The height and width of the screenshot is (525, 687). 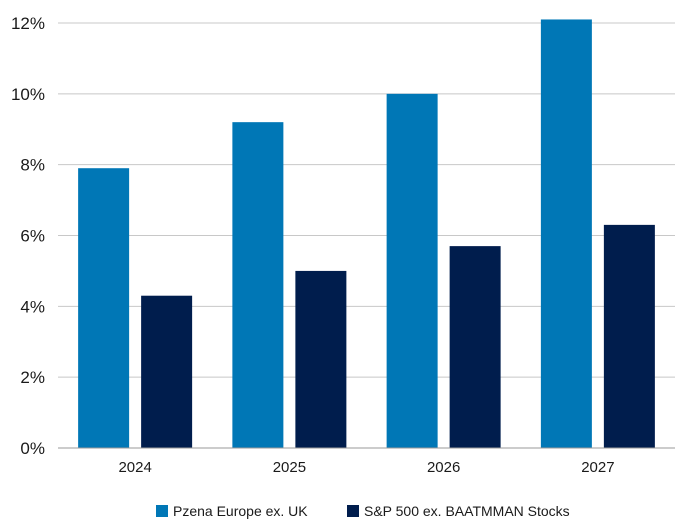 What do you see at coordinates (28, 94) in the screenshot?
I see `y-tick-label: 10%` at bounding box center [28, 94].